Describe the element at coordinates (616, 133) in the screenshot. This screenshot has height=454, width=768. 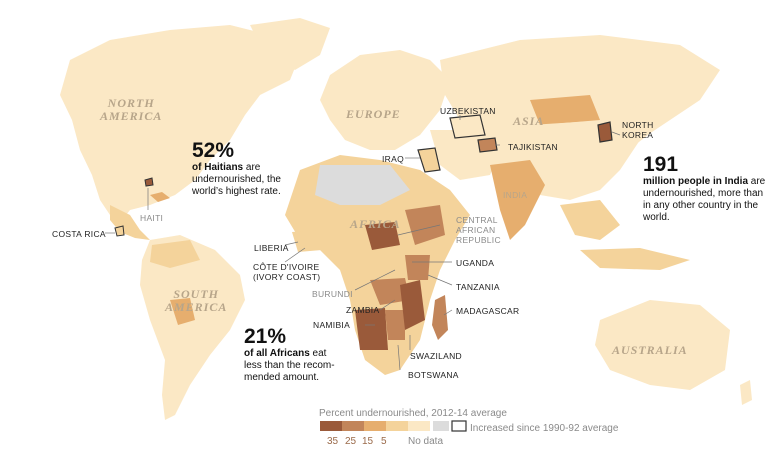
I see `leader-north-korea` at that location.